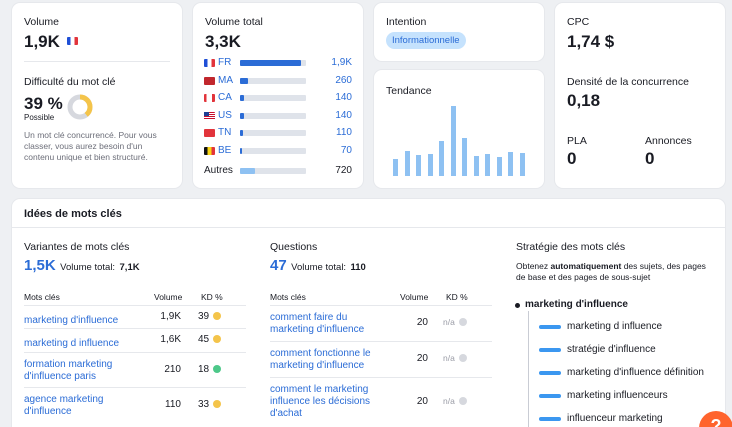 This screenshot has width=732, height=427. Describe the element at coordinates (82, 266) in the screenshot. I see `variants-summary: 1,5K Volume total: 7,1K` at that location.